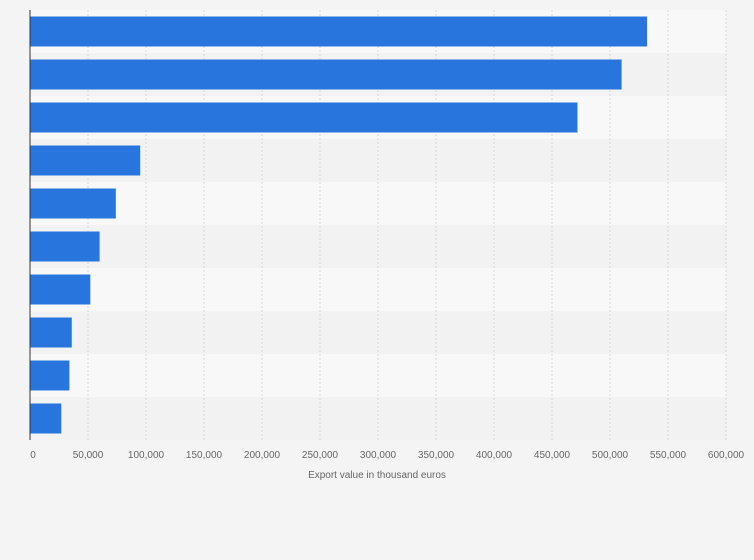  Describe the element at coordinates (377, 475) in the screenshot. I see `x-axis-title: Export value in thousand euros` at that location.